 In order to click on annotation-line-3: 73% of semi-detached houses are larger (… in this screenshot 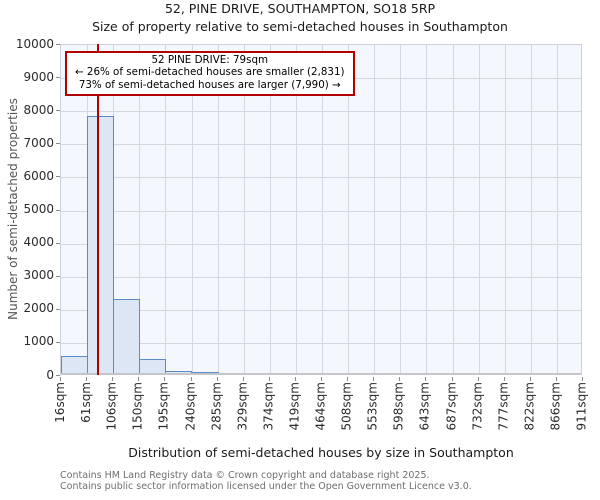, I will do `click(209, 84)`.